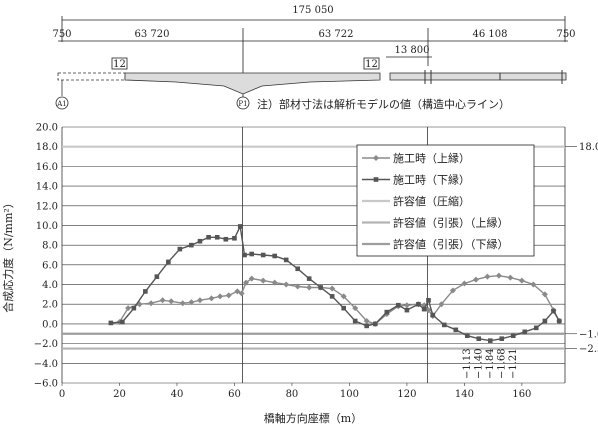  Describe the element at coordinates (451, 244) in the screenshot. I see `legend-label-4: 許容値（引張）（下縁）` at that location.